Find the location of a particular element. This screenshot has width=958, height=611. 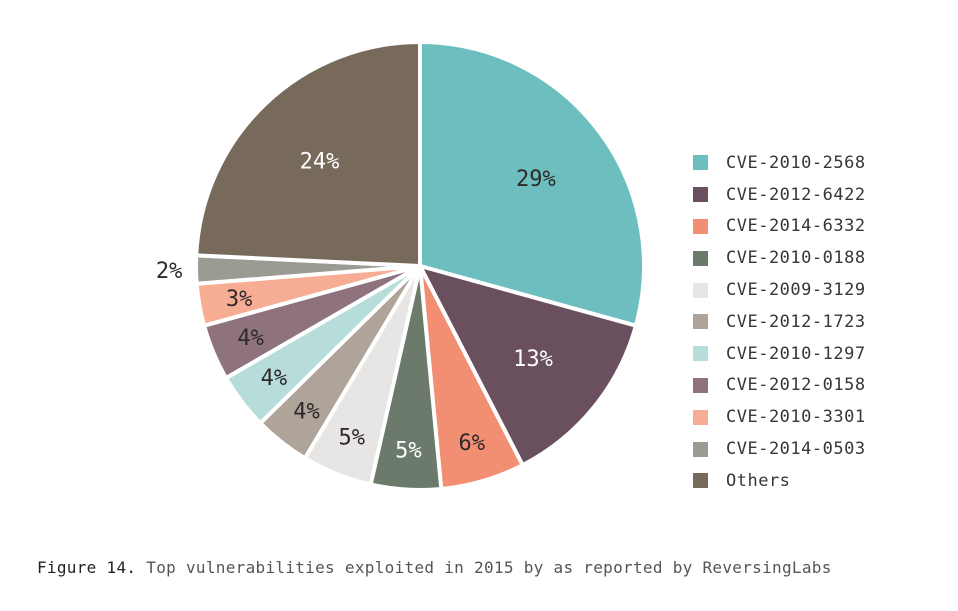

legend-label: CVE-2009-3129 is located at coordinates (796, 290).